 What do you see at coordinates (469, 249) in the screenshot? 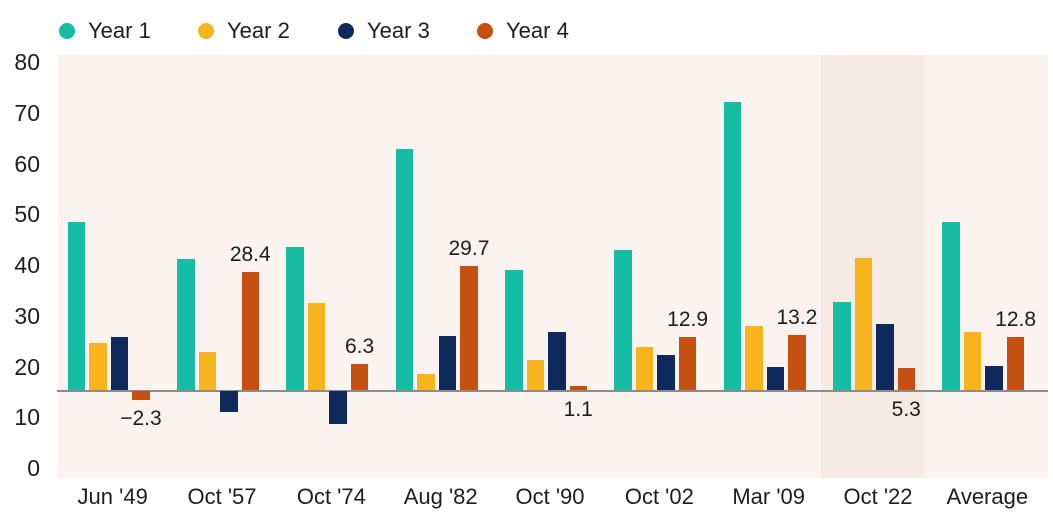
I see `value-label-3: 29.7` at bounding box center [469, 249].